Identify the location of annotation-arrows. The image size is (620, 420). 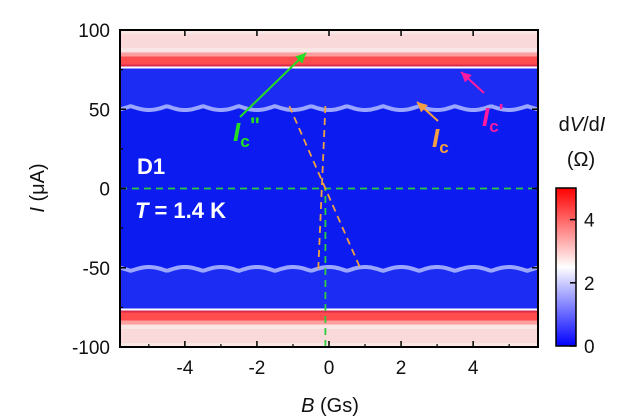
(362, 87).